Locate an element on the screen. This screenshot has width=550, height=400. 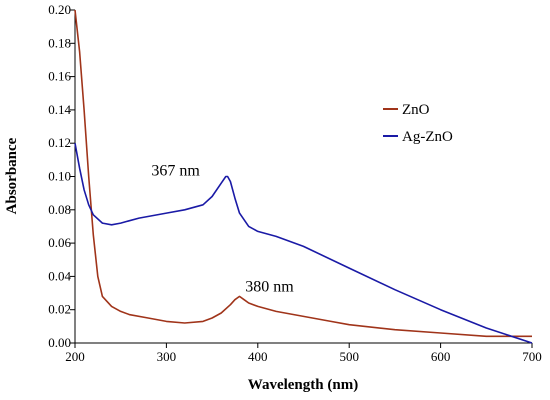
y-tick-label: 0.16 is located at coordinates (59, 76).